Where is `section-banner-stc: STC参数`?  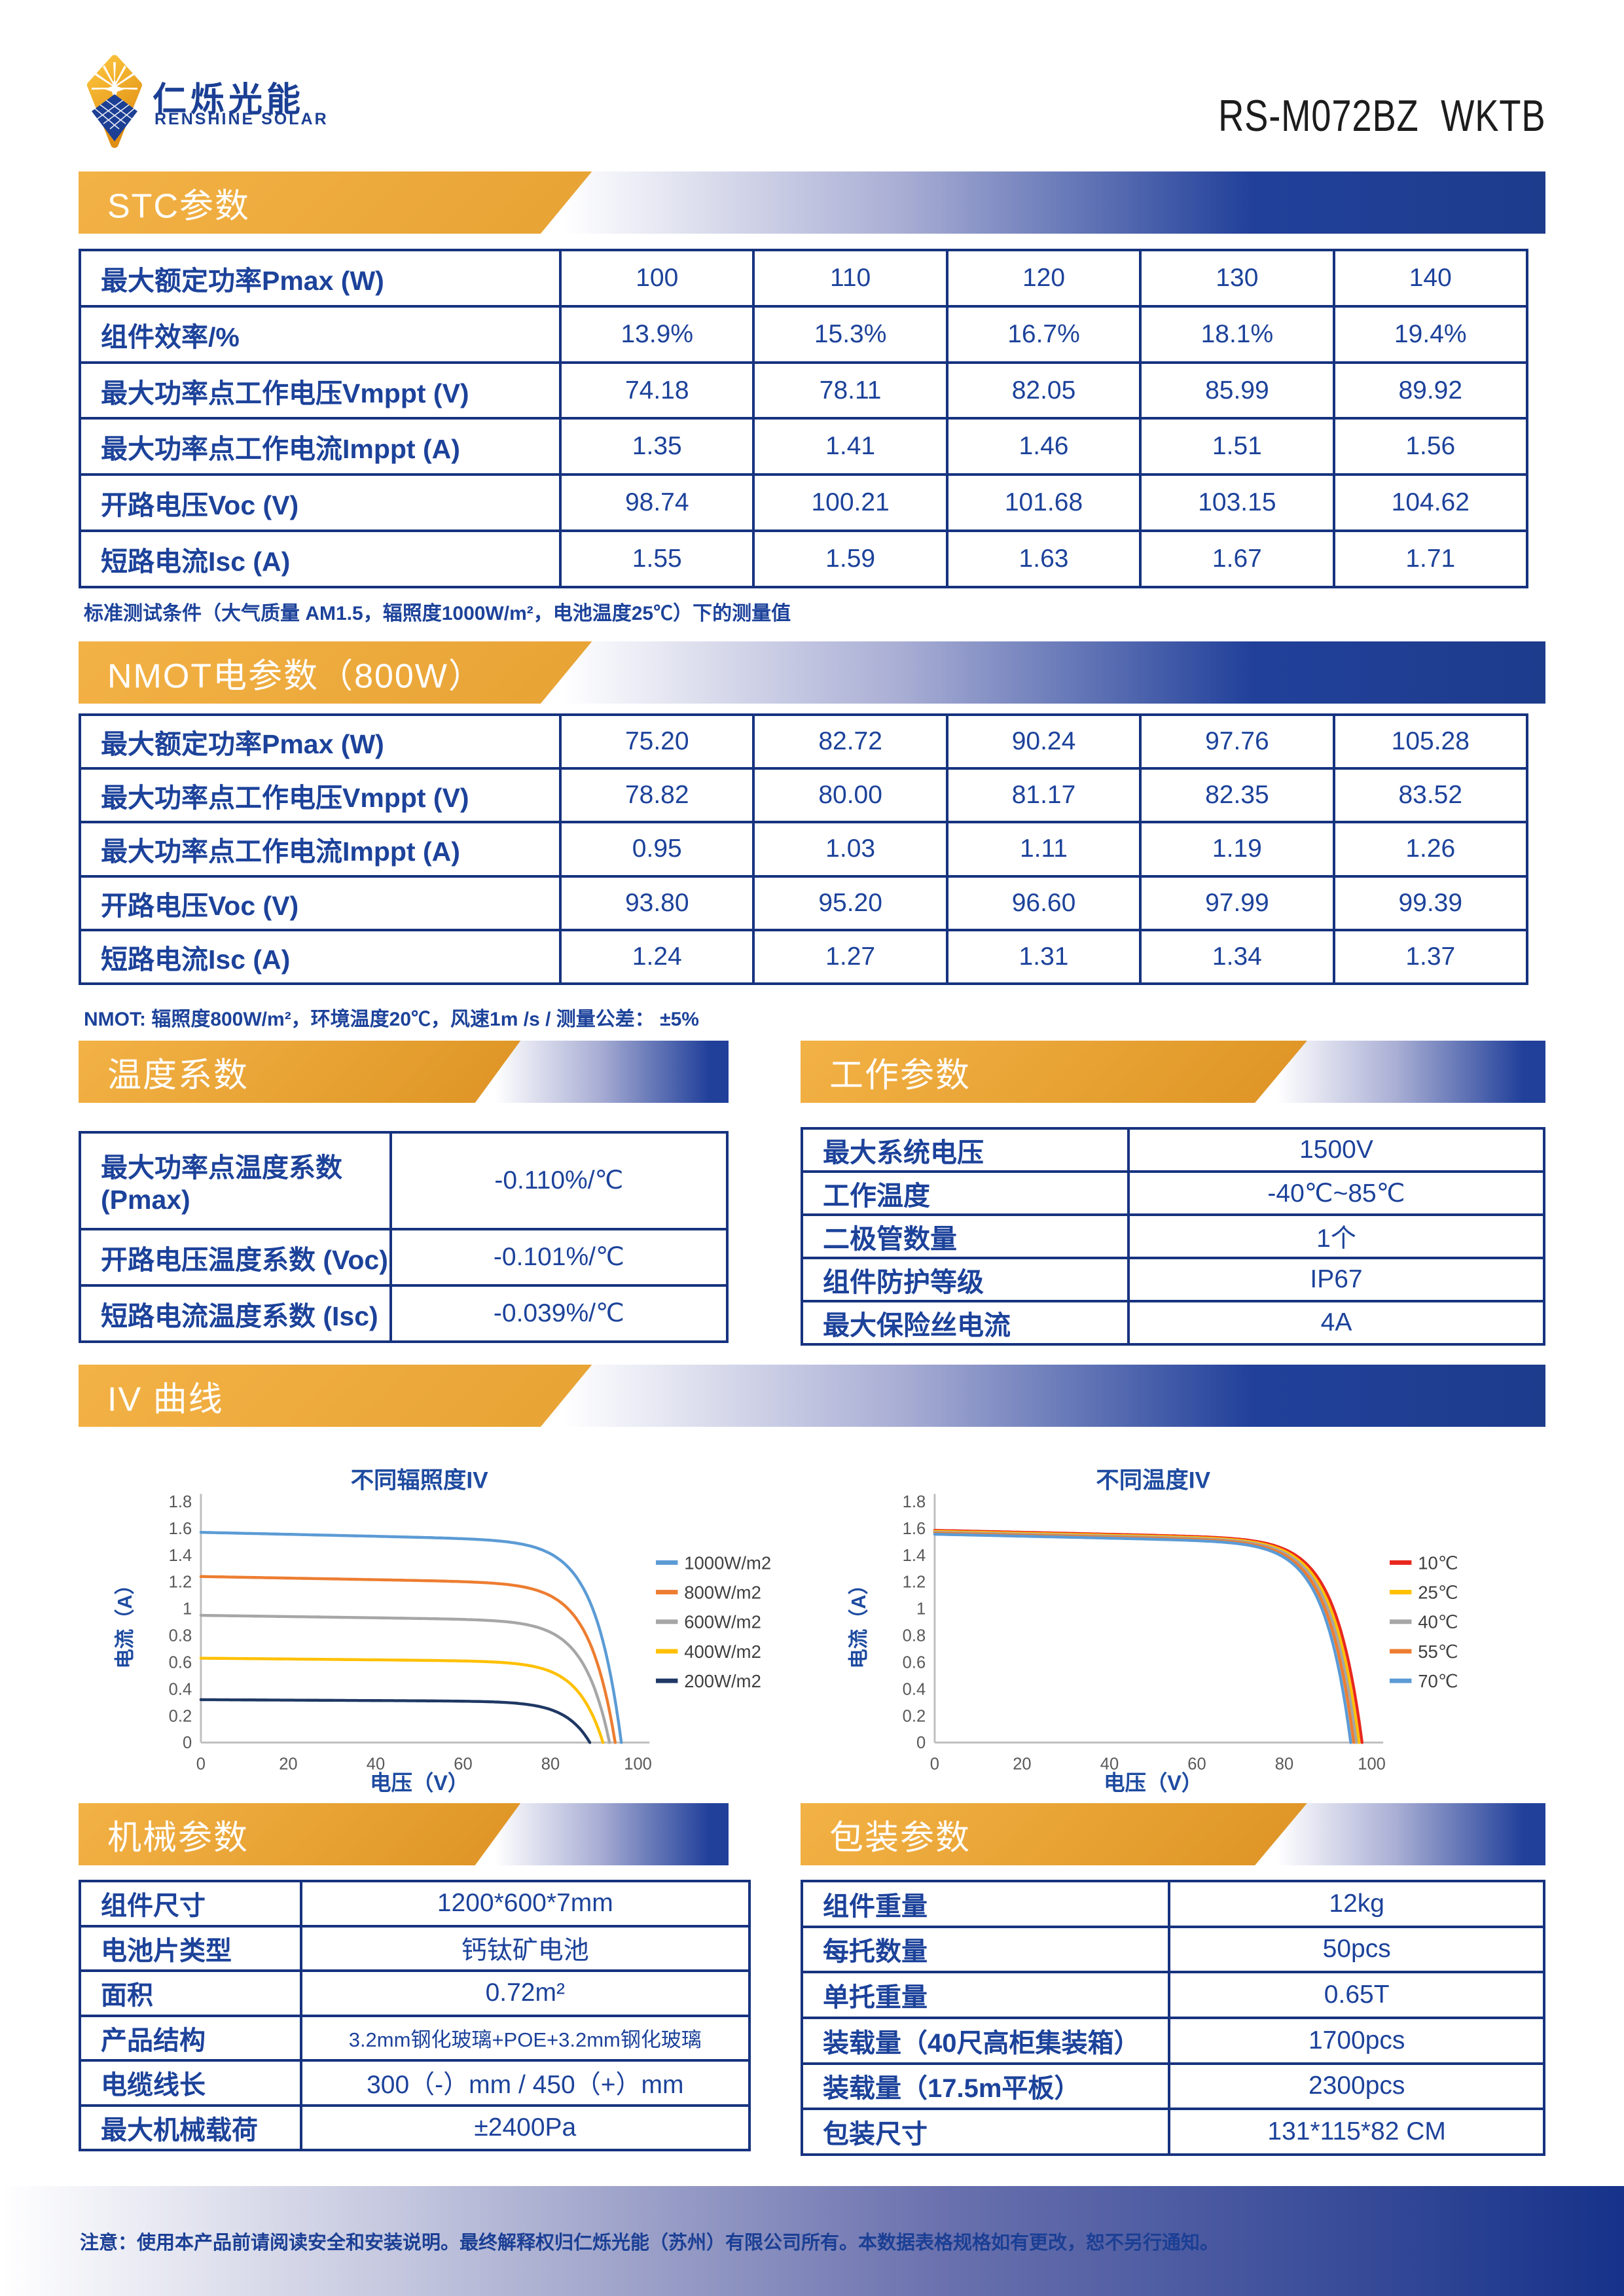
section-banner-stc: STC参数 is located at coordinates (812, 202).